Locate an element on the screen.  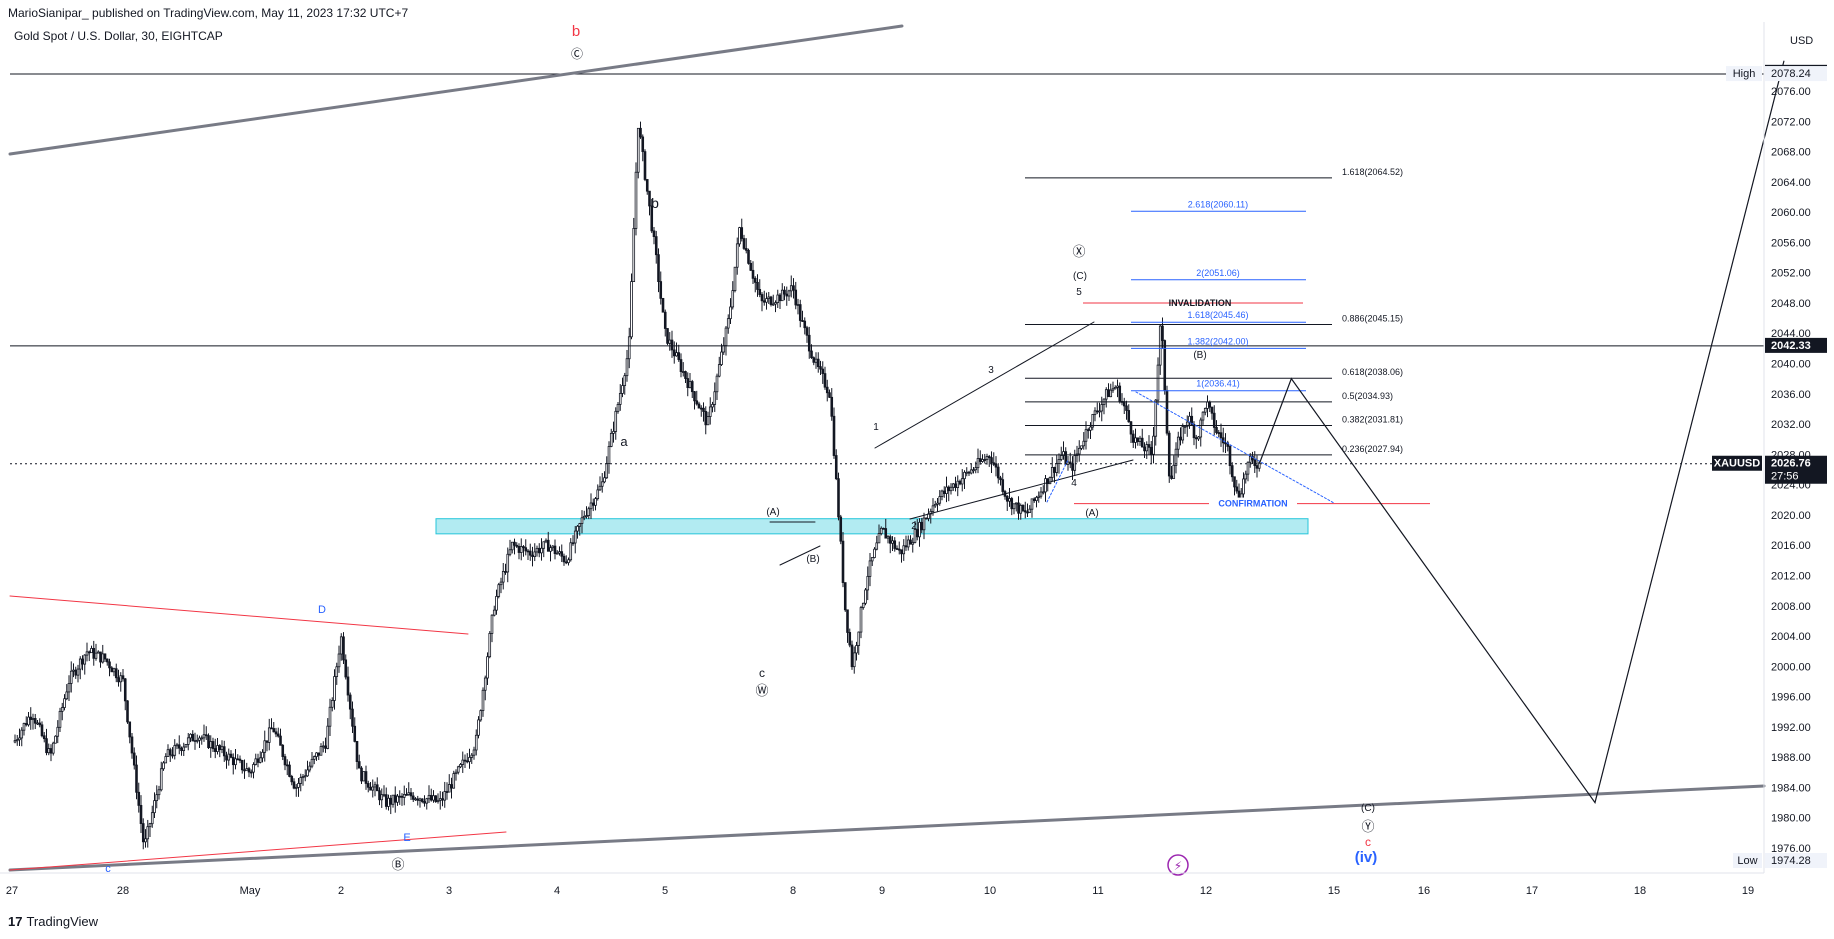
price-badge-tag-text: High is located at coordinates (1744, 74).